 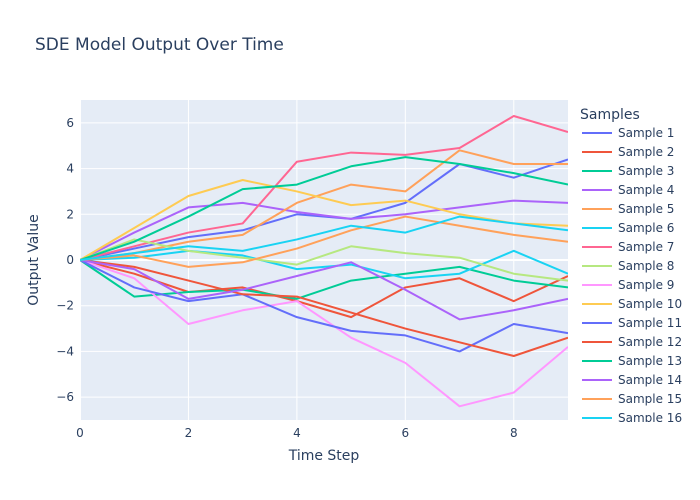 What do you see at coordinates (514, 433) in the screenshot?
I see `x-tick-label: 8` at bounding box center [514, 433].